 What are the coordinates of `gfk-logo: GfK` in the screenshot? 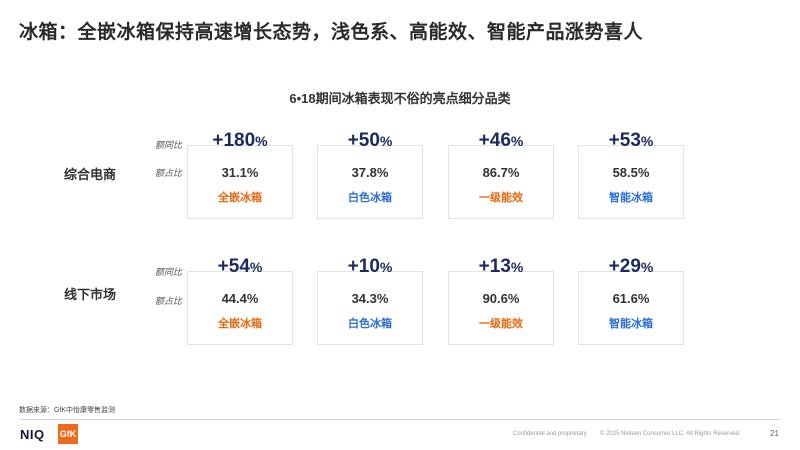 It's located at (68, 434).